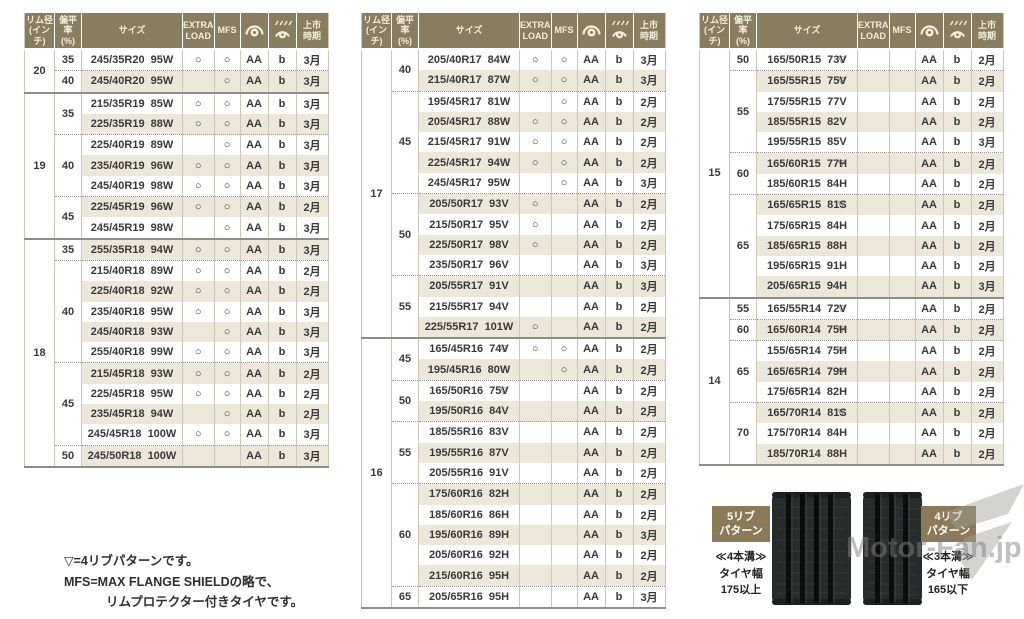  What do you see at coordinates (649, 31) in the screenshot?
I see `launch-period-header: 上市 時期` at bounding box center [649, 31].